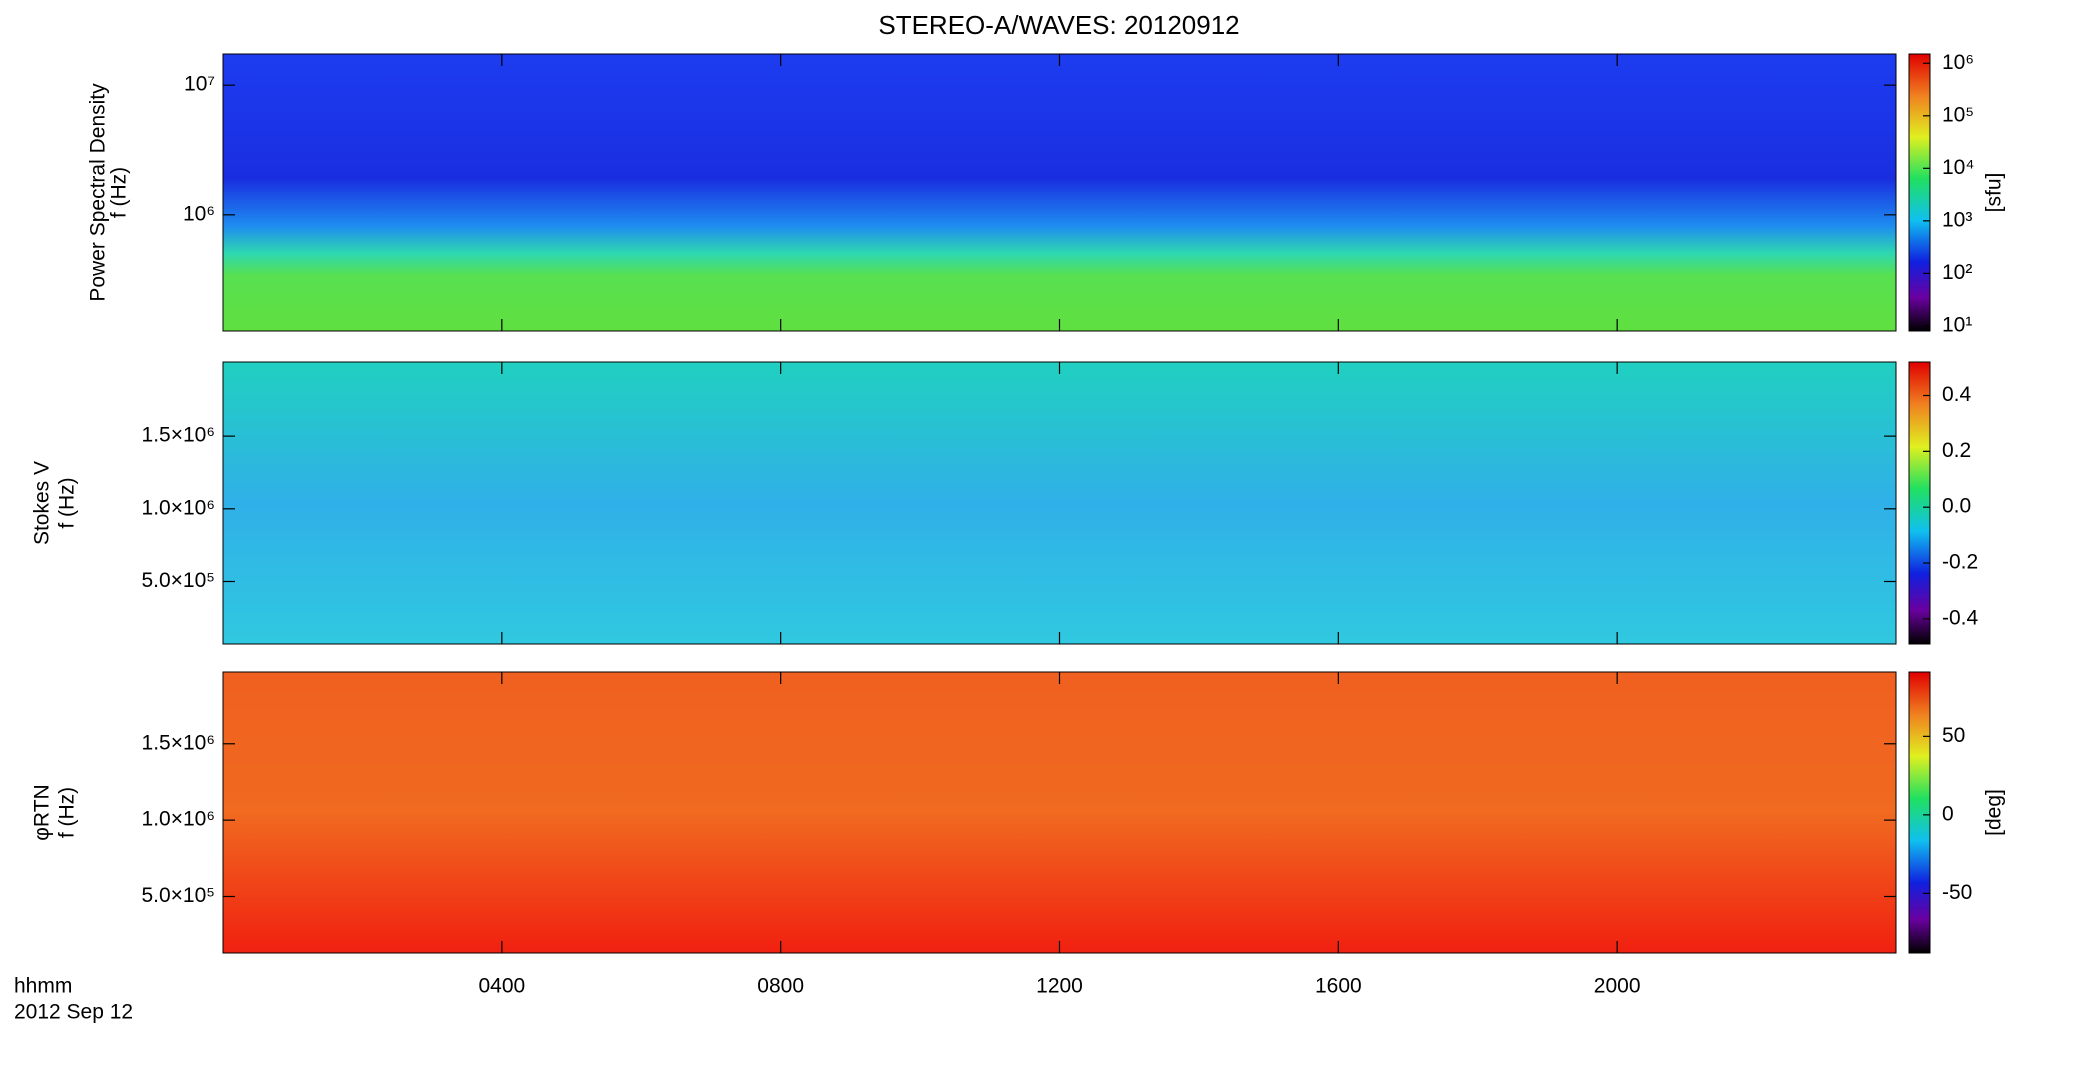 This screenshot has width=2096, height=1080. Describe the element at coordinates (1338, 986) in the screenshot. I see `x-tick-label: 1600` at that location.